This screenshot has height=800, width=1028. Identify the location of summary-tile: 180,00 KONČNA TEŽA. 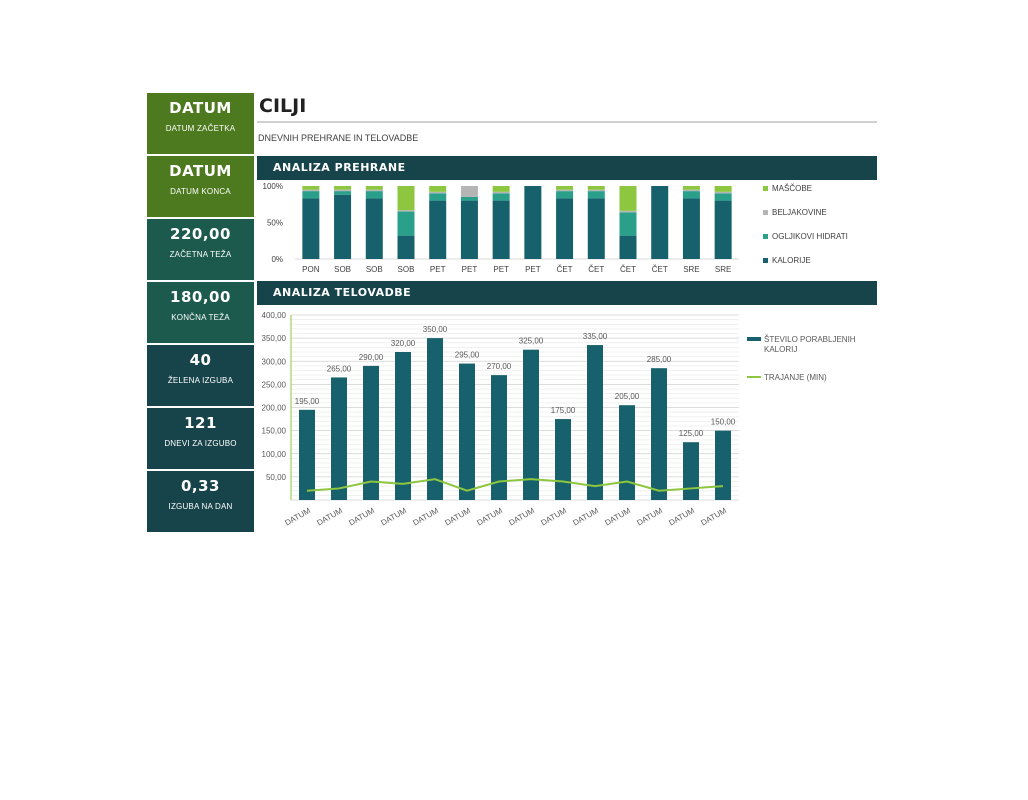
(200, 312).